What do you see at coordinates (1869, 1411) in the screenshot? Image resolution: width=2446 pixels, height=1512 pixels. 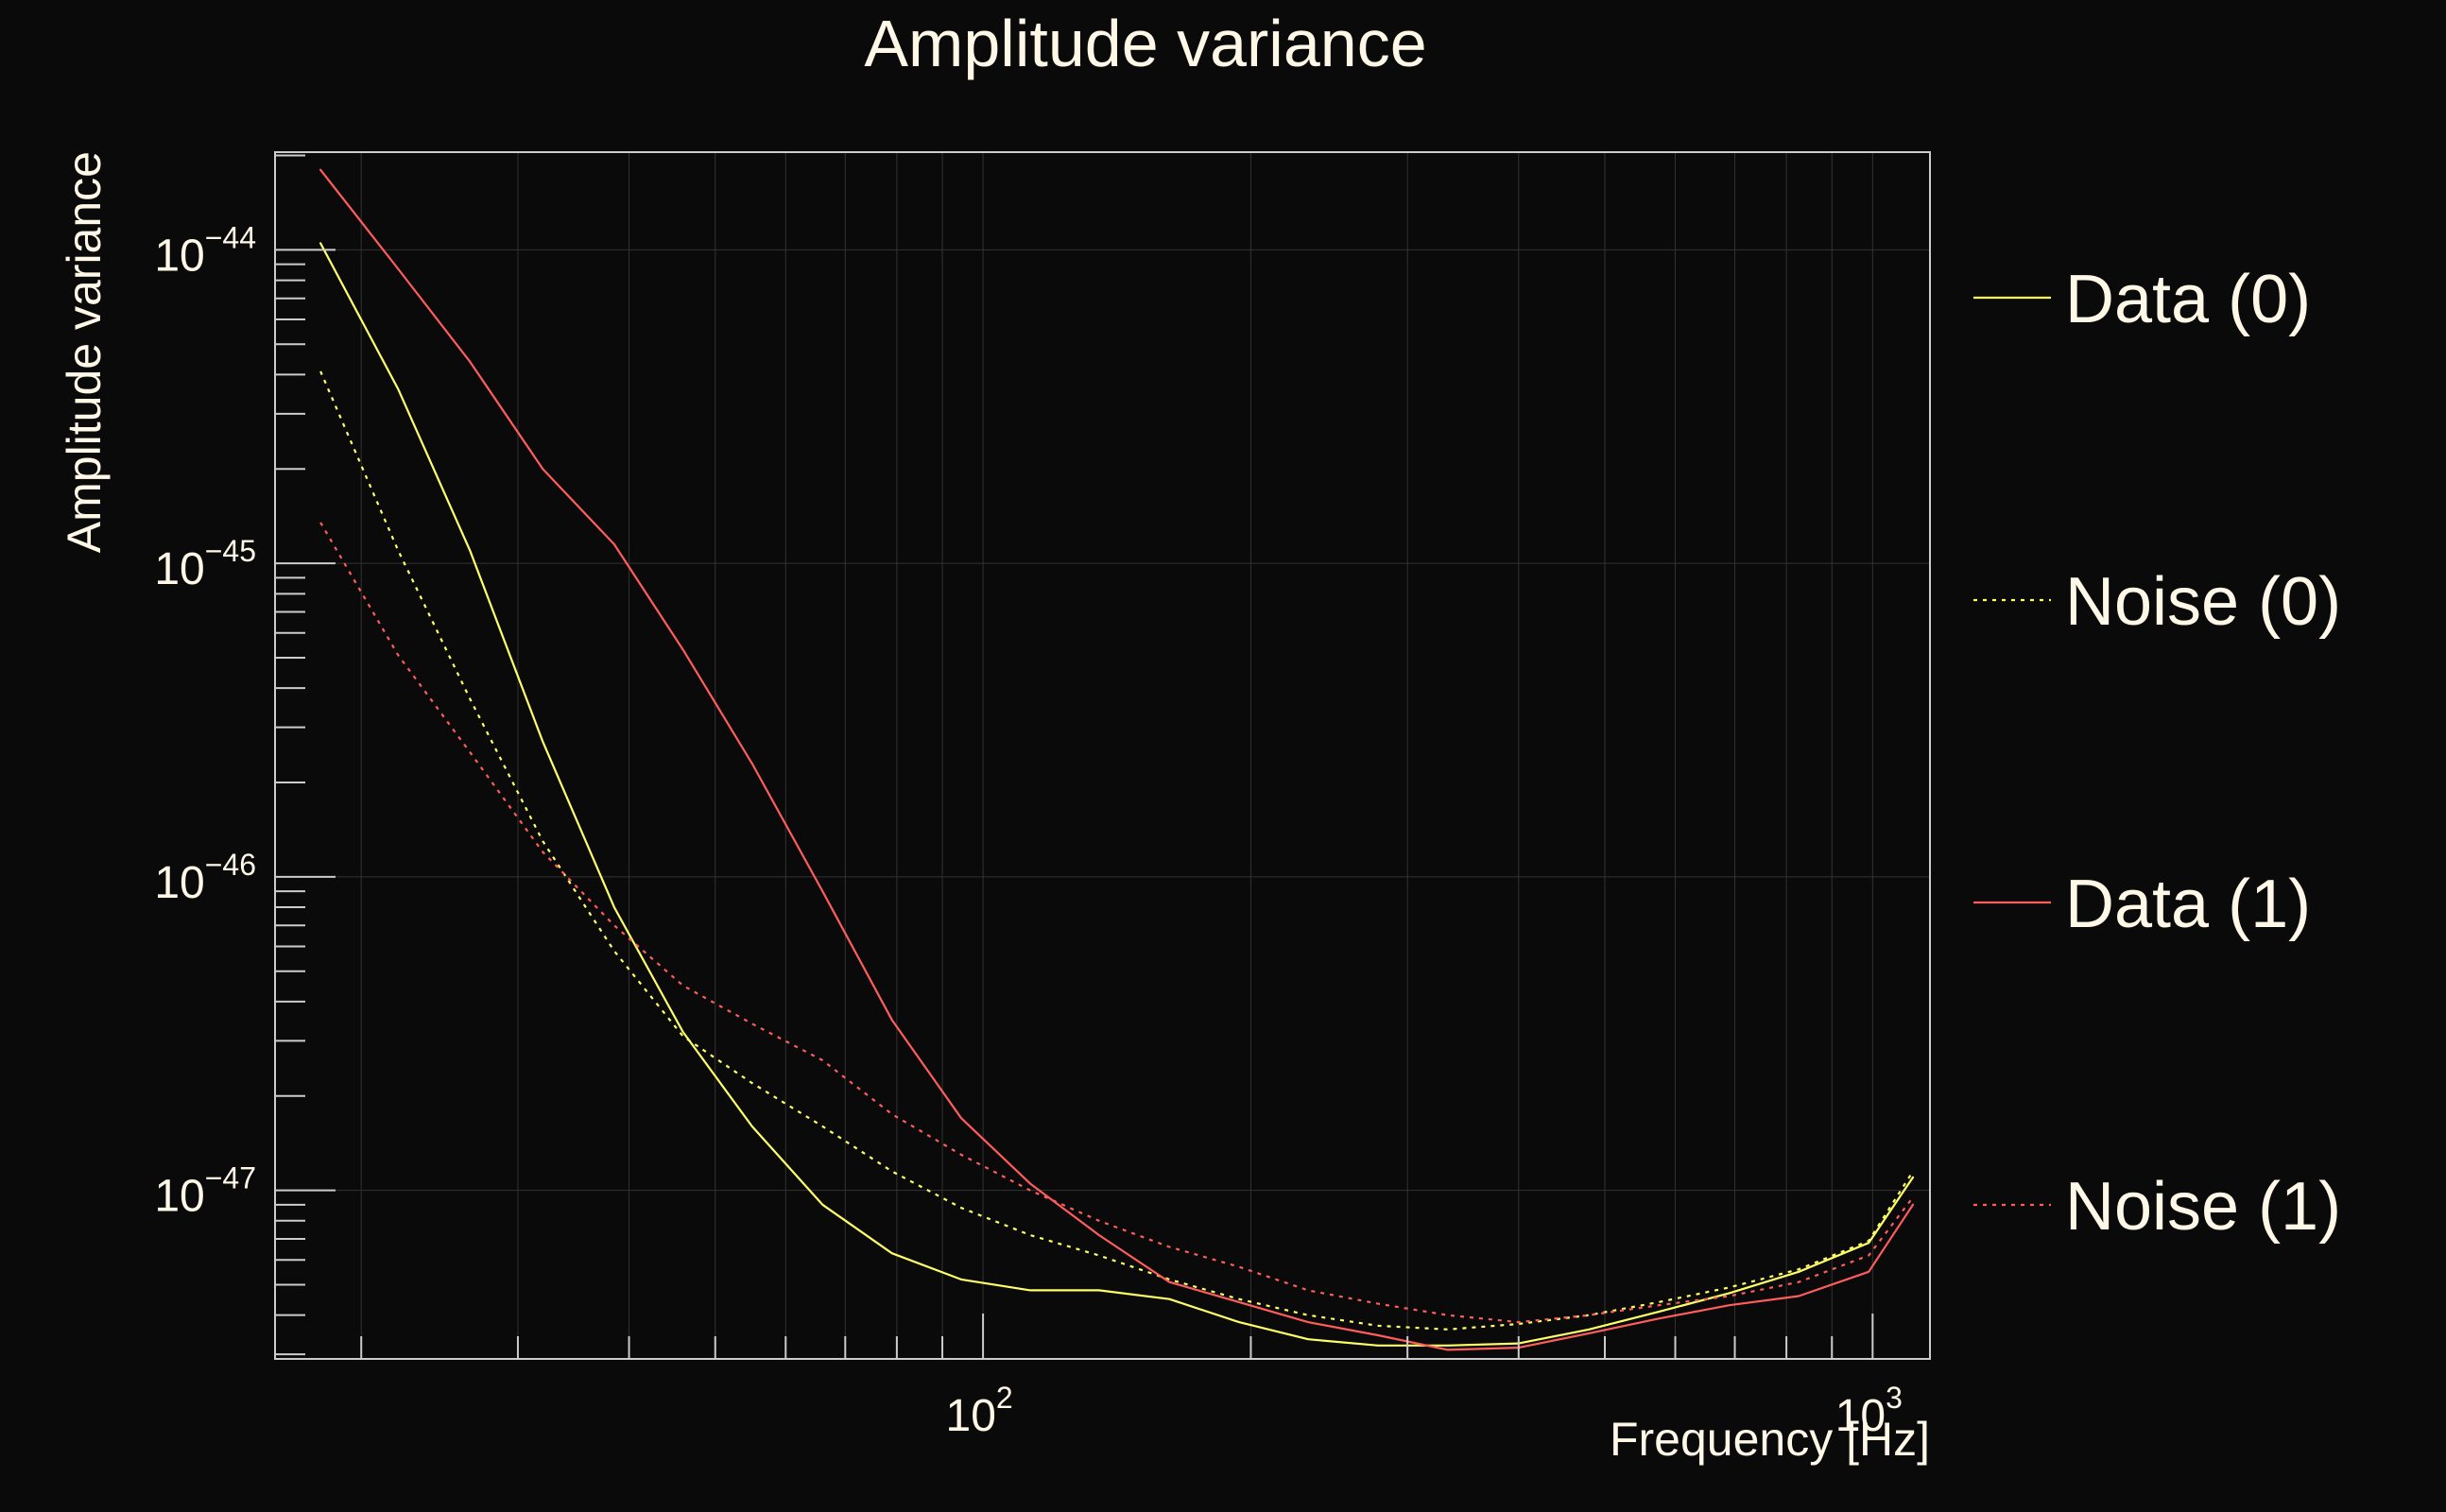 I see `x-tick-label: 10³` at bounding box center [1869, 1411].